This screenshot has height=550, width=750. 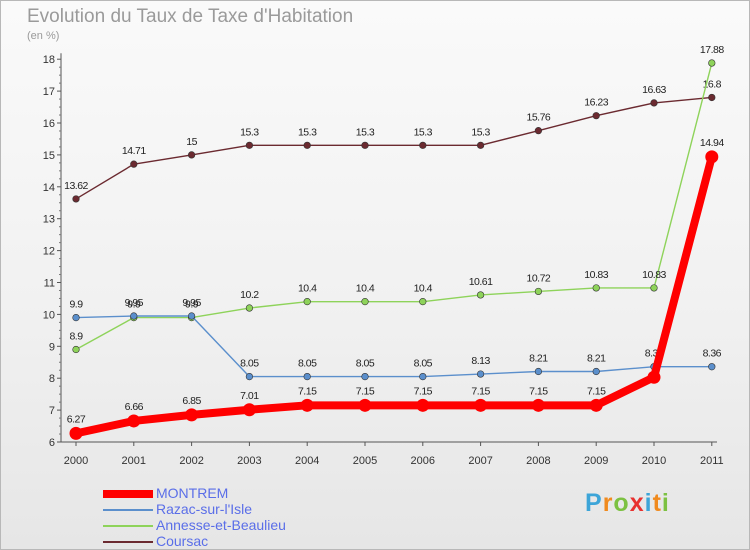 What do you see at coordinates (665, 503) in the screenshot?
I see `logo-letter: i` at bounding box center [665, 503].